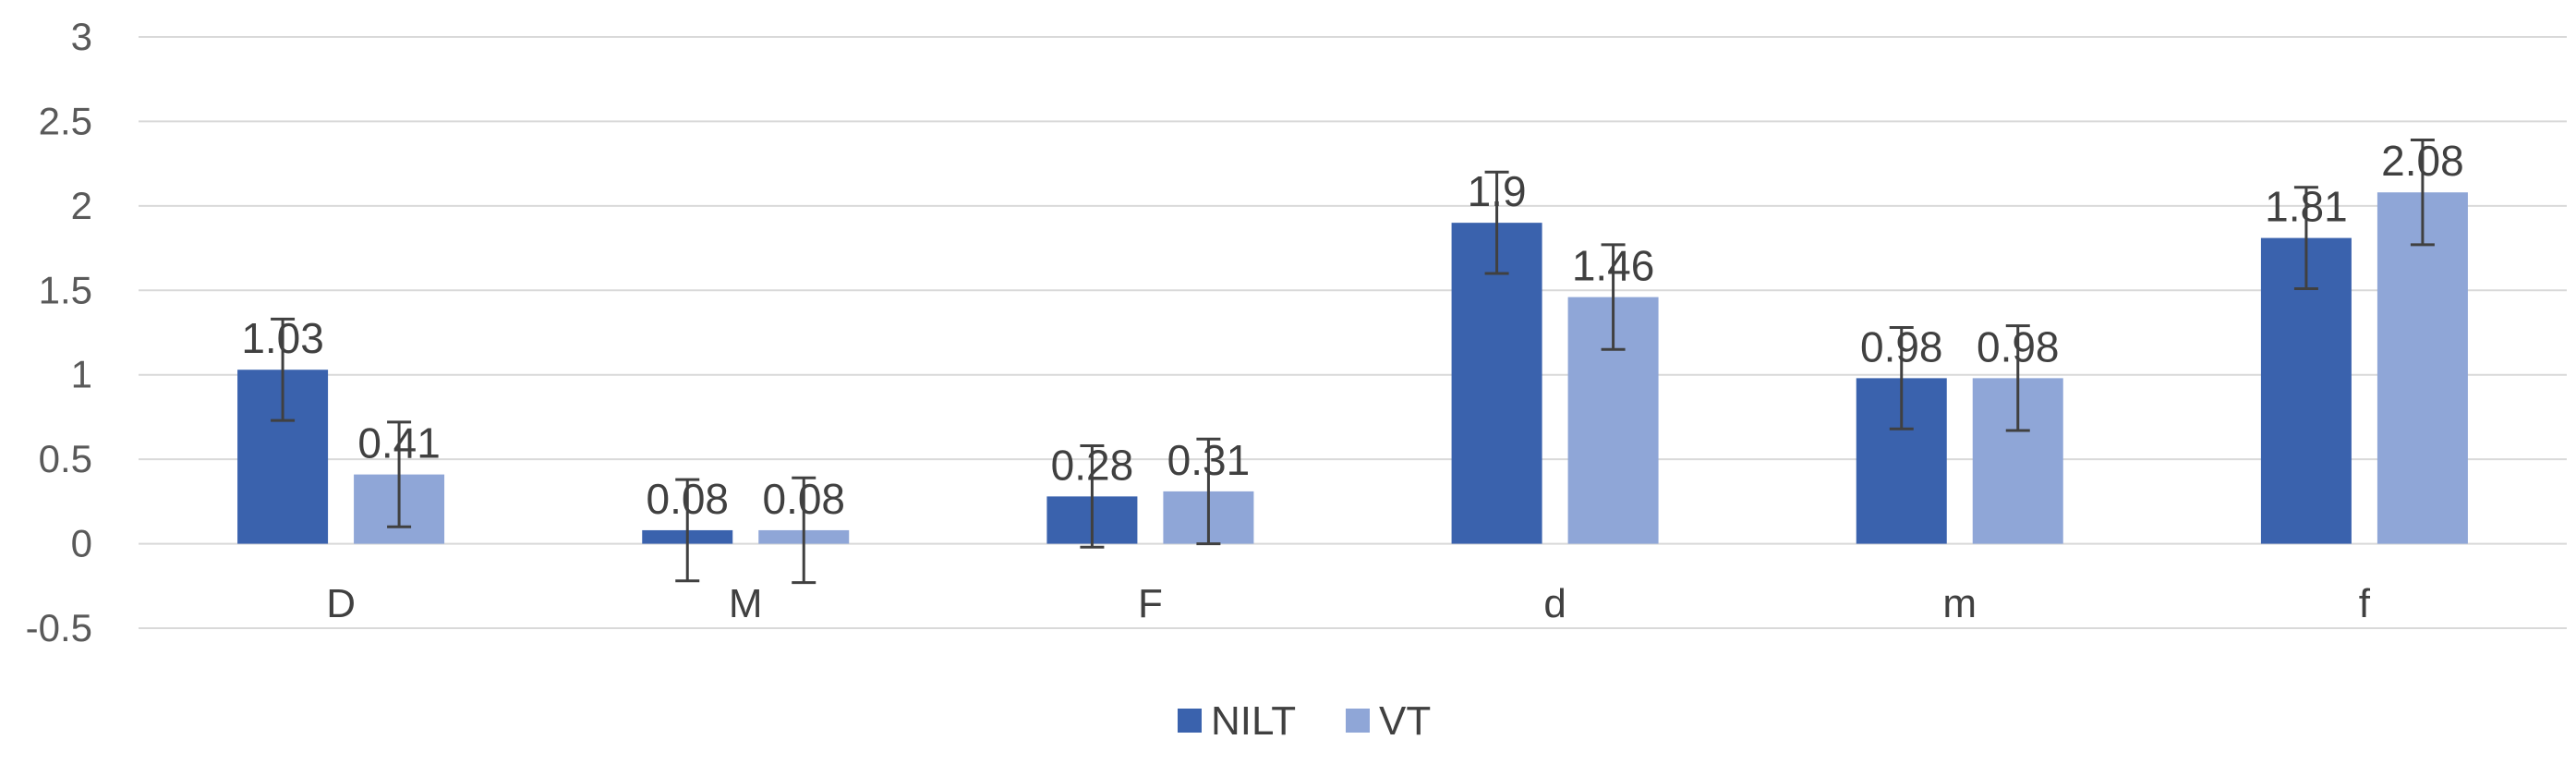  What do you see at coordinates (59, 332) in the screenshot?
I see `y-axis-ticks: 3 2.5 2 1.5 1 0.5 0 -0.5` at bounding box center [59, 332].